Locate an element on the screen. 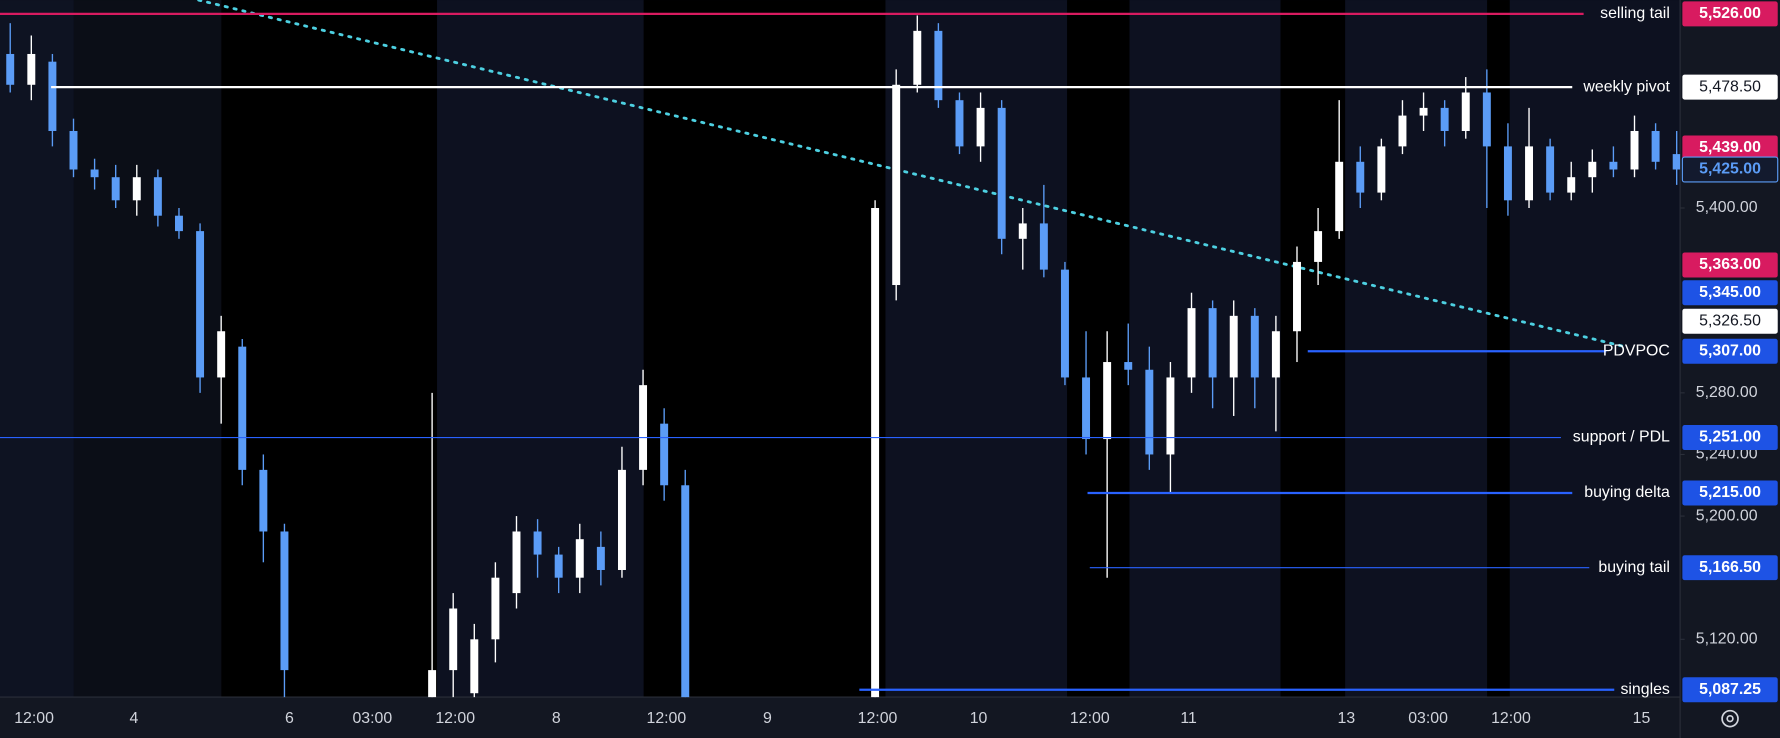 The height and width of the screenshot is (738, 1780). price-badge-label: 5,478.50 is located at coordinates (1730, 86).